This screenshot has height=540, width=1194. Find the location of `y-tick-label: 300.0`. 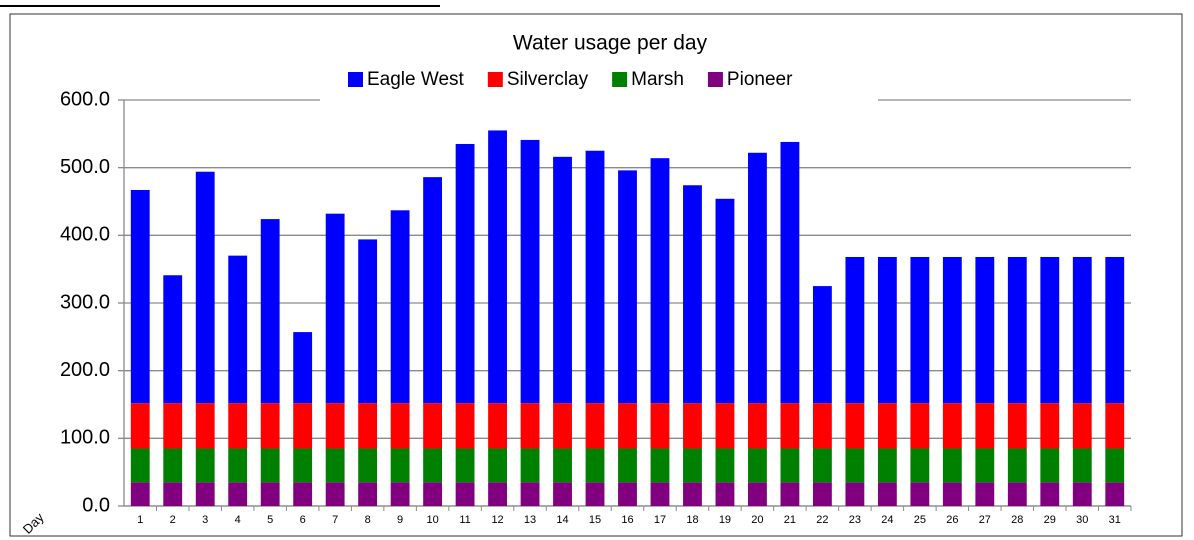

y-tick-label: 300.0 is located at coordinates (85, 302).